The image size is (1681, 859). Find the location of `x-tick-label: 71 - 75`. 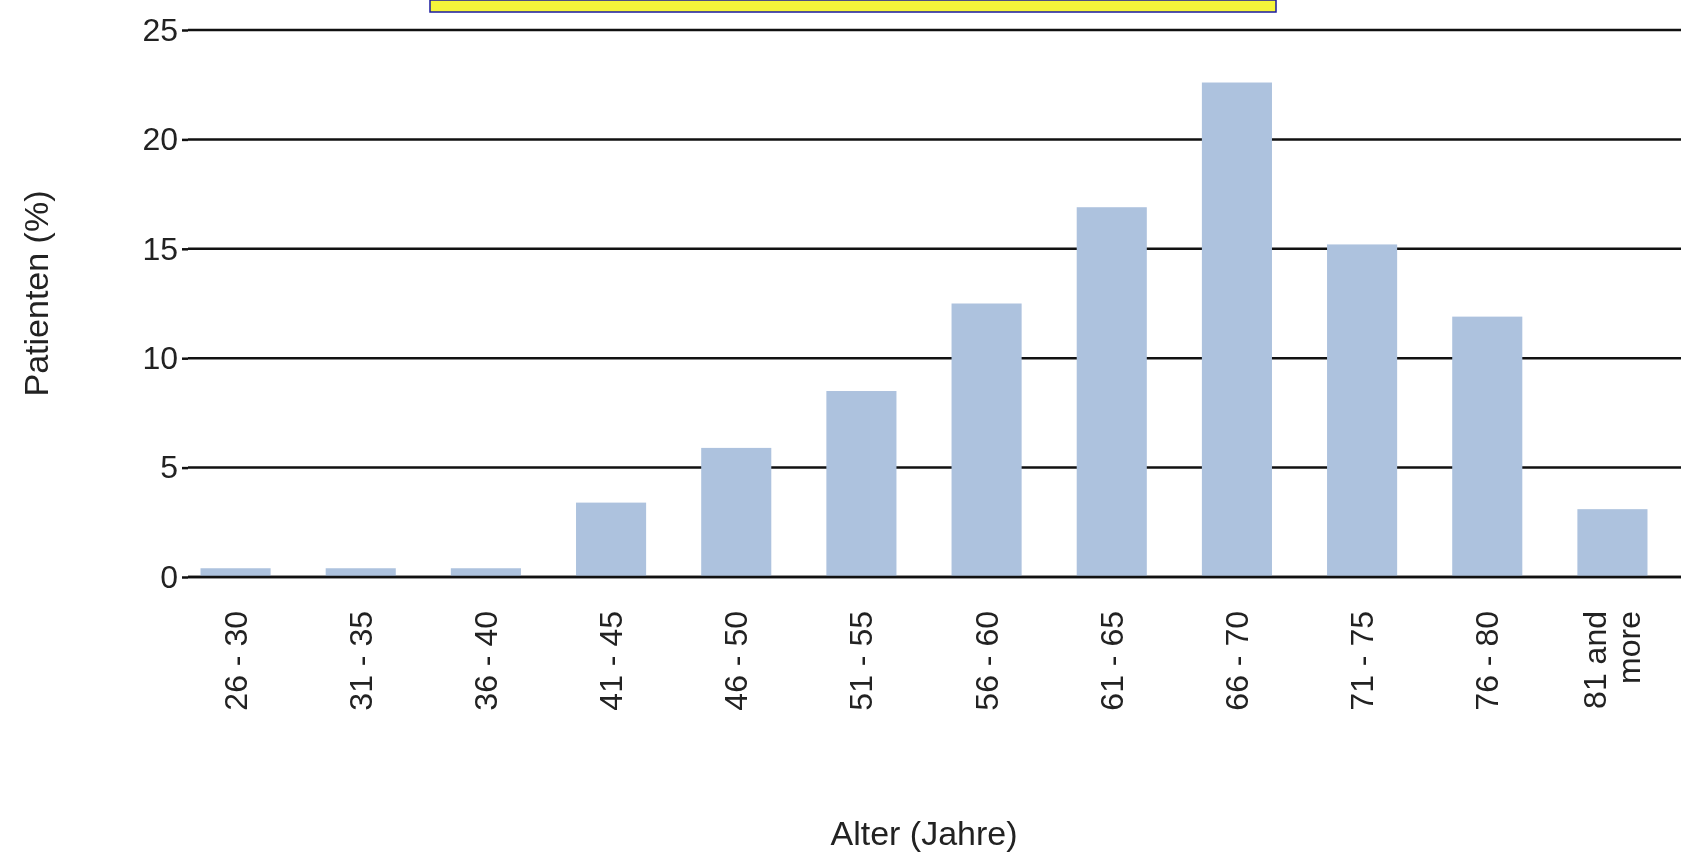

x-tick-label: 71 - 75 is located at coordinates (1362, 661).